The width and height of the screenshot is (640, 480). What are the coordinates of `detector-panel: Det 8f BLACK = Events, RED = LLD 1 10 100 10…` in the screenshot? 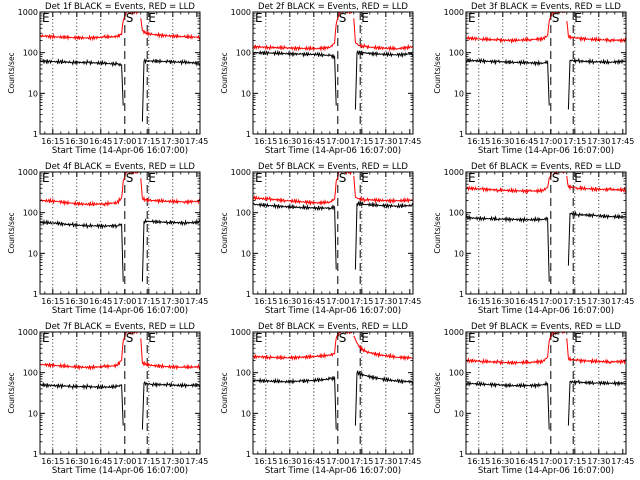 It's located at (320, 399).